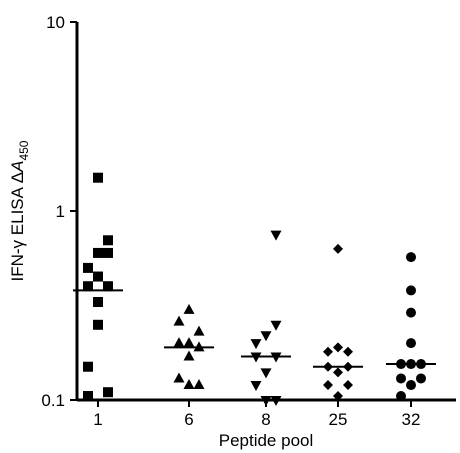 The image size is (460, 453). I want to click on y-axis-title-a: A, so click(17, 167).